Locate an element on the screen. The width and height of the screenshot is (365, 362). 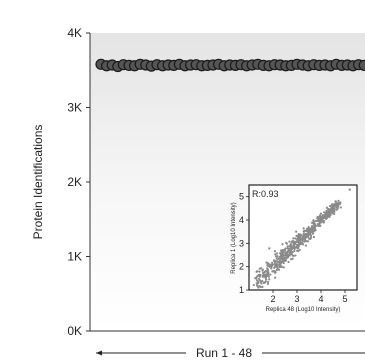
inset-x-tick-label: 2 is located at coordinates (272, 299).